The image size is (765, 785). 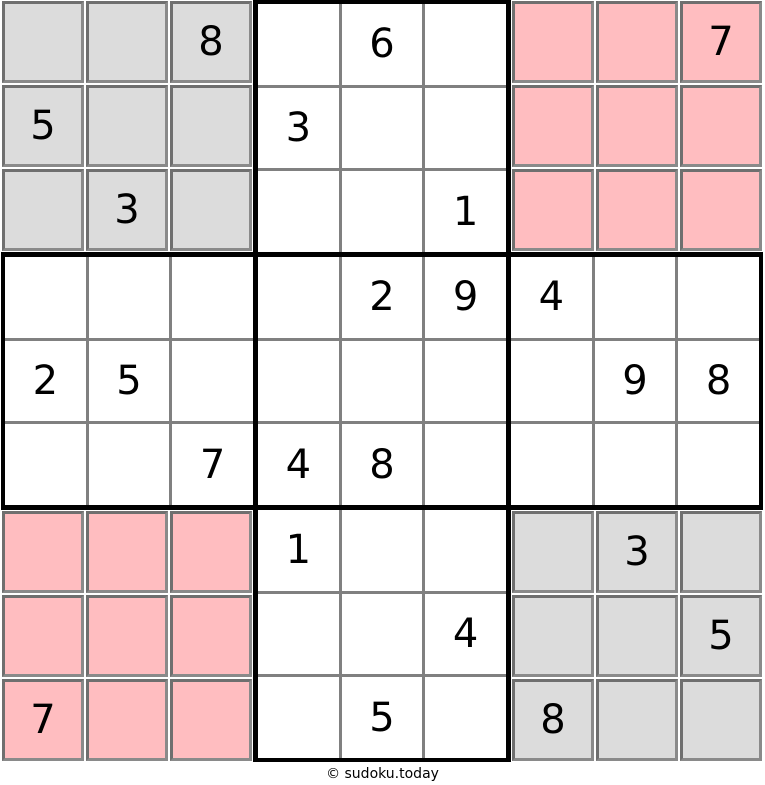 I want to click on cell-r6c1, so click(x=45, y=464).